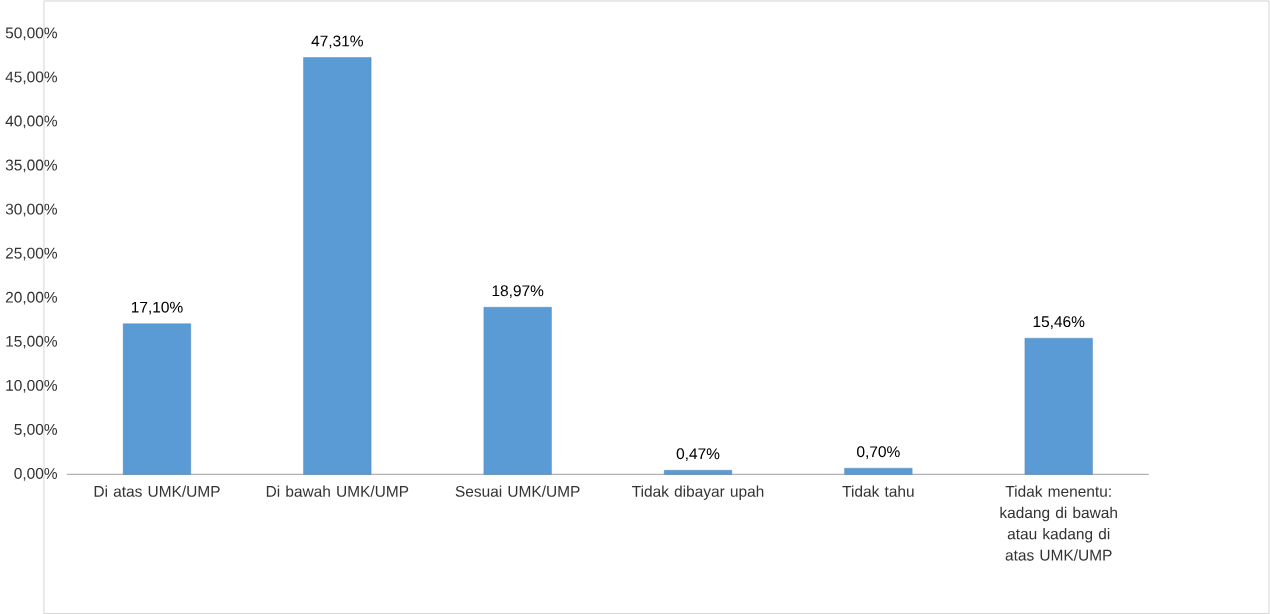  What do you see at coordinates (31, 33) in the screenshot?
I see `y-tick-label: 50,00%` at bounding box center [31, 33].